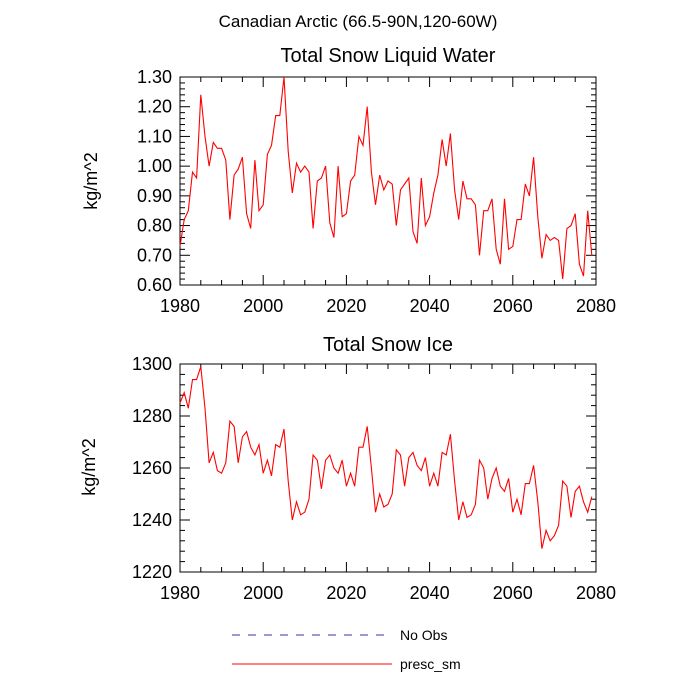 Image resolution: width=700 pixels, height=700 pixels. Describe the element at coordinates (430, 306) in the screenshot. I see `x-tick-label-liquid-water: 2040` at that location.